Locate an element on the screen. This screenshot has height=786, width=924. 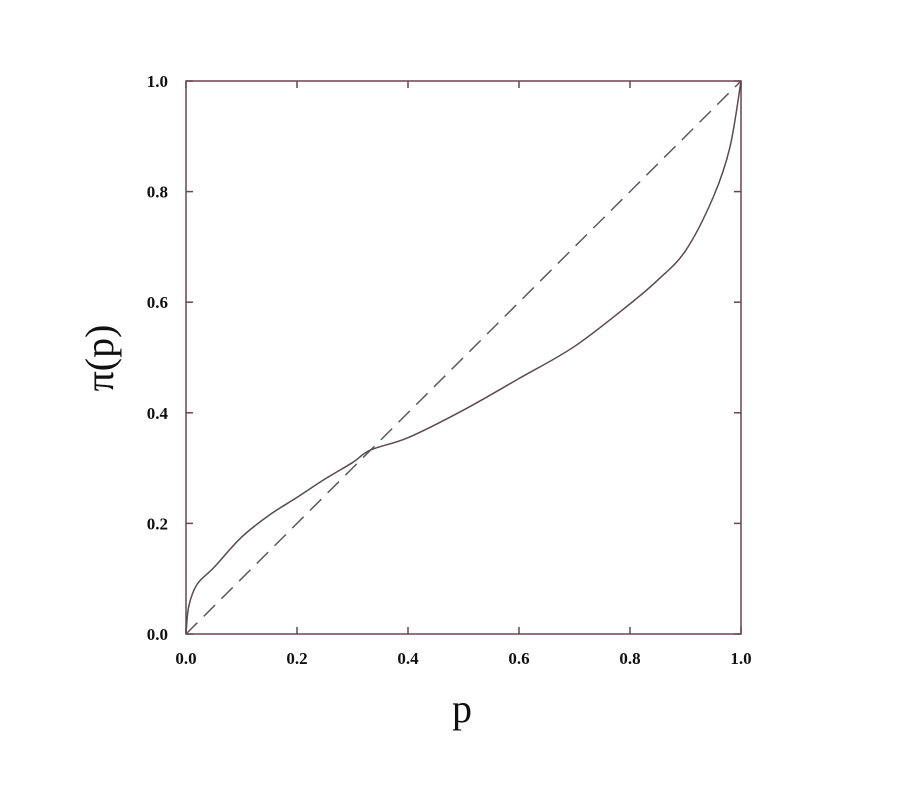
x-tick-label: 0.0 is located at coordinates (185, 658).